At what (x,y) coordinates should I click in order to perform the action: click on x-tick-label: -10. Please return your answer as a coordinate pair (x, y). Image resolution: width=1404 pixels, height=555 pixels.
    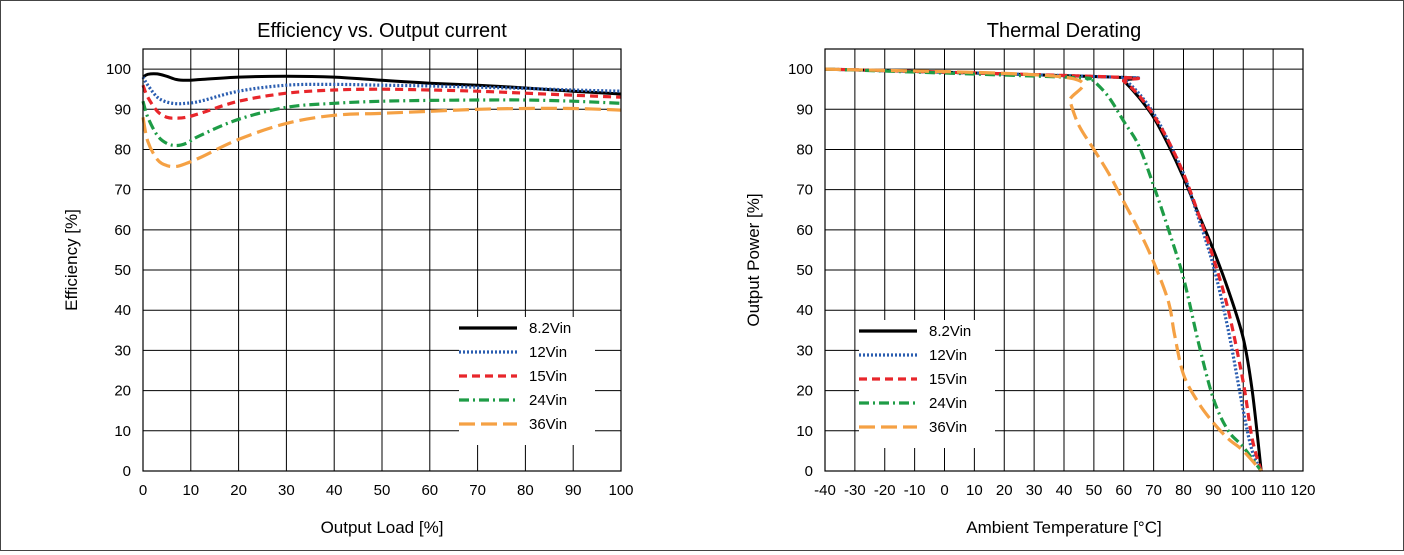
    Looking at the image, I should click on (915, 490).